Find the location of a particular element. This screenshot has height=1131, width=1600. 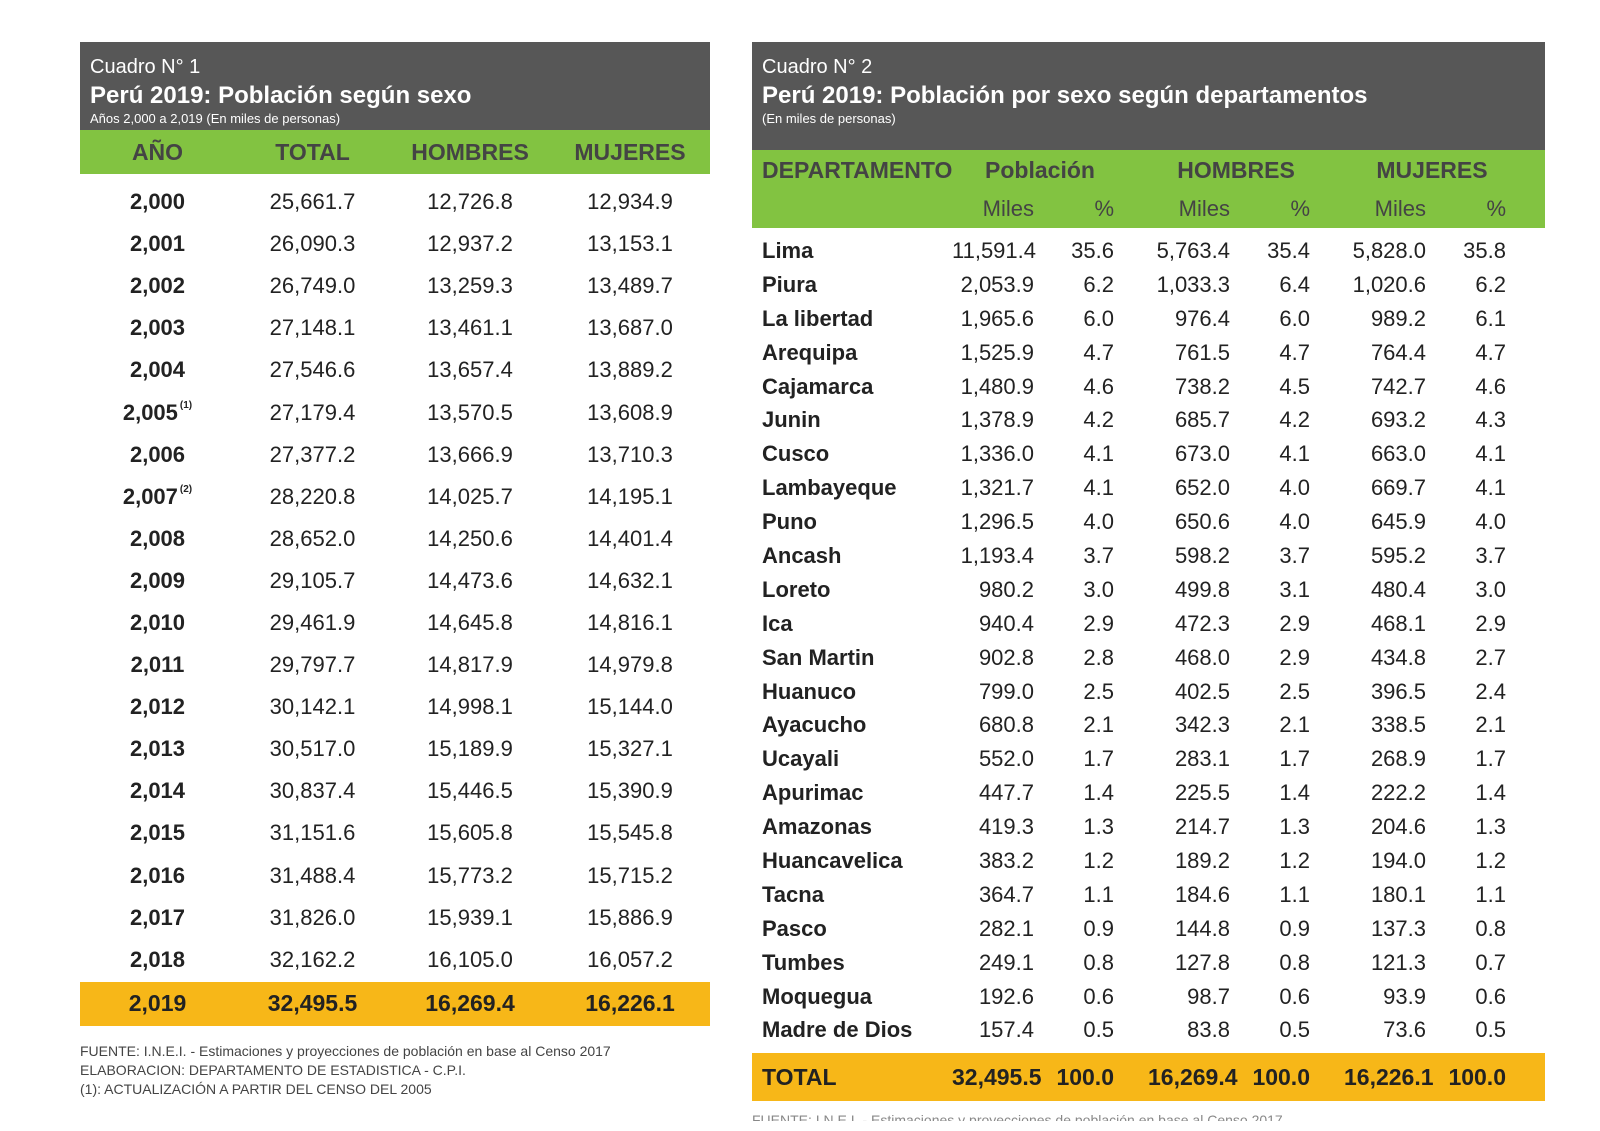

pop-cell: 383.2 is located at coordinates (1006, 860).